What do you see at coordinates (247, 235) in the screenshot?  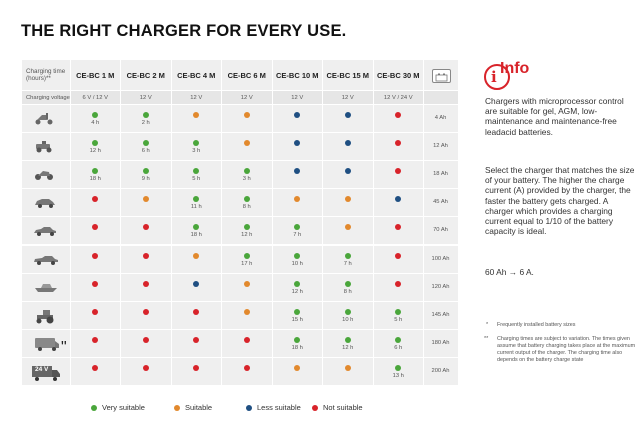 I see `charging-time: 12 h` at bounding box center [247, 235].